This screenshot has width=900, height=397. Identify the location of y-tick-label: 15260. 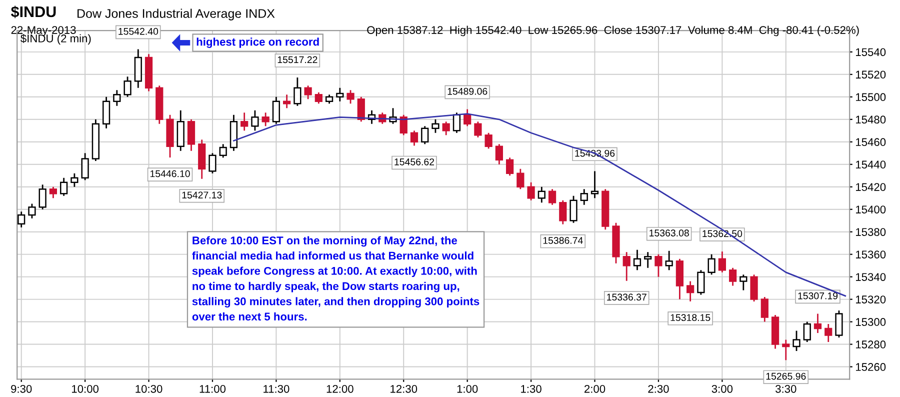
(871, 367).